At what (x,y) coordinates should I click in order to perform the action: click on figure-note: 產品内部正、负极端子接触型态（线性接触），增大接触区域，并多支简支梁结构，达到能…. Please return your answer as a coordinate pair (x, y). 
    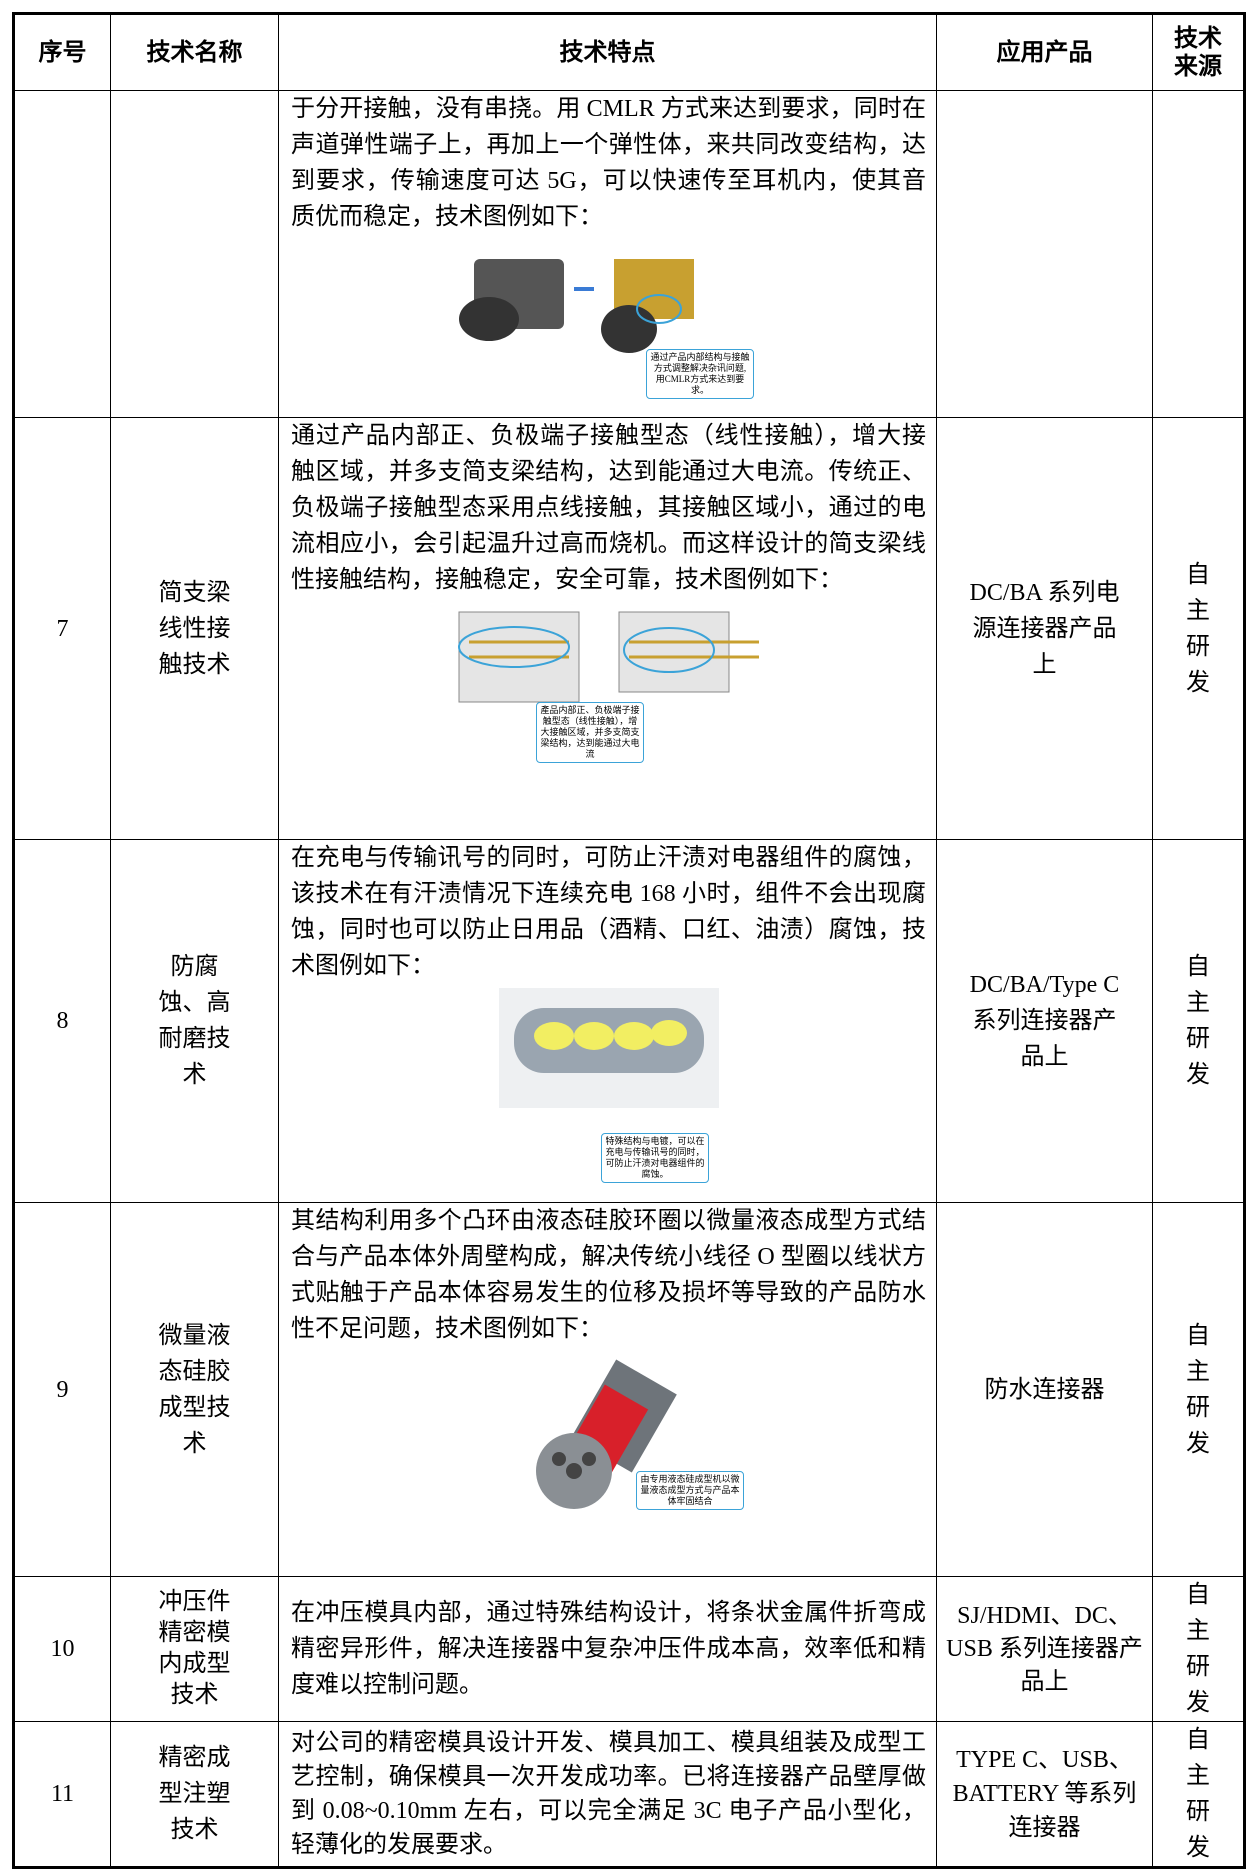
    Looking at the image, I should click on (590, 732).